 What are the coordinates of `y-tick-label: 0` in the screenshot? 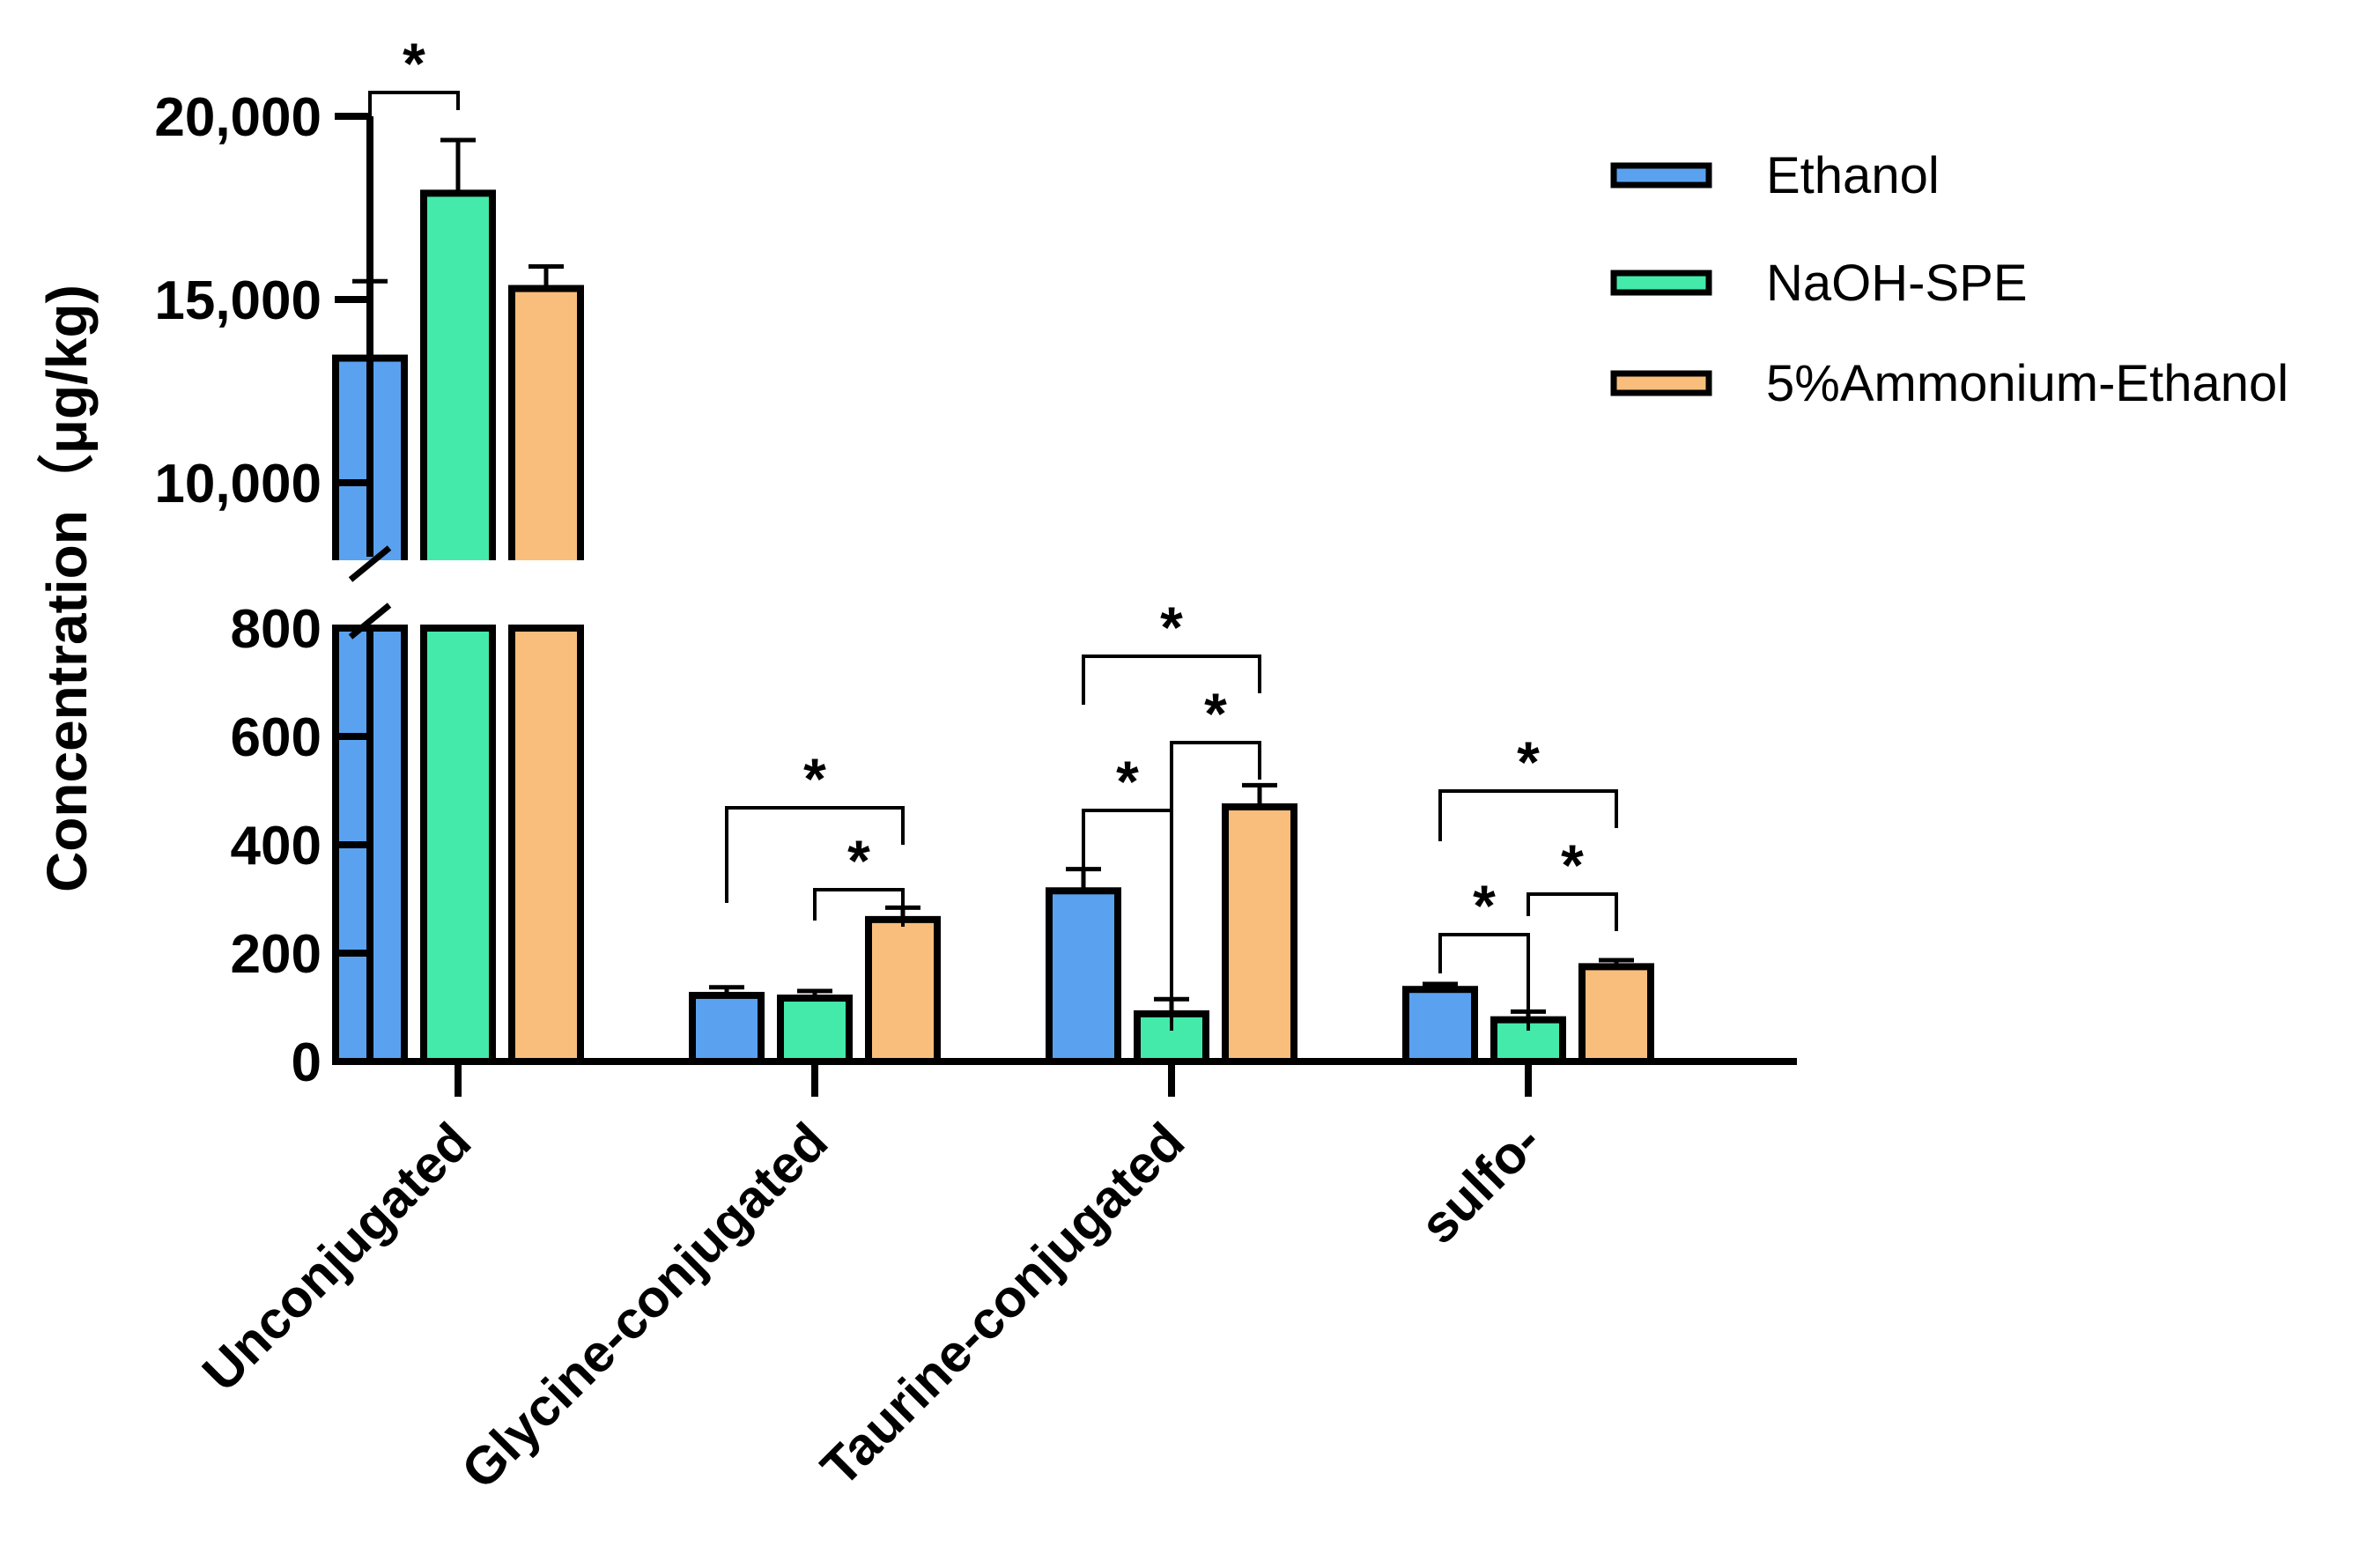 It's located at (307, 1062).